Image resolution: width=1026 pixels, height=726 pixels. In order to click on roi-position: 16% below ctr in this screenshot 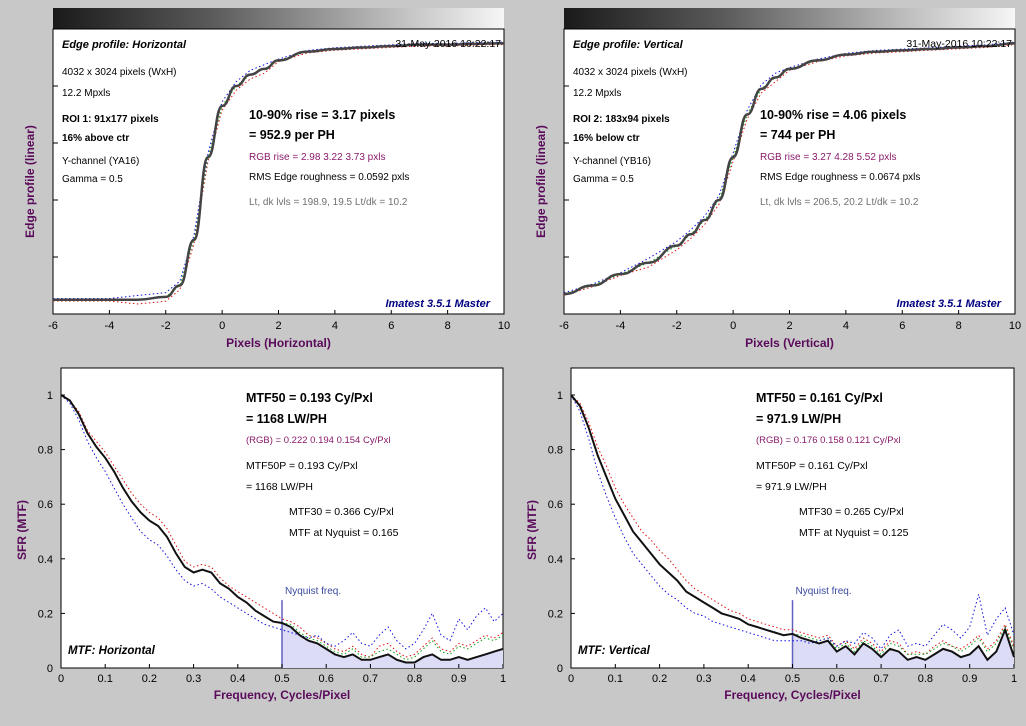, I will do `click(606, 138)`.